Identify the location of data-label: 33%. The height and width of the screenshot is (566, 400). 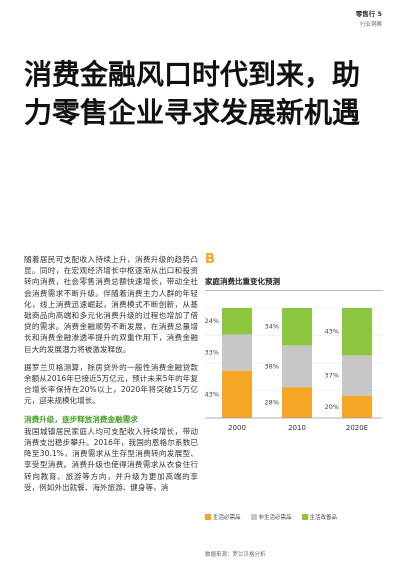
(212, 353).